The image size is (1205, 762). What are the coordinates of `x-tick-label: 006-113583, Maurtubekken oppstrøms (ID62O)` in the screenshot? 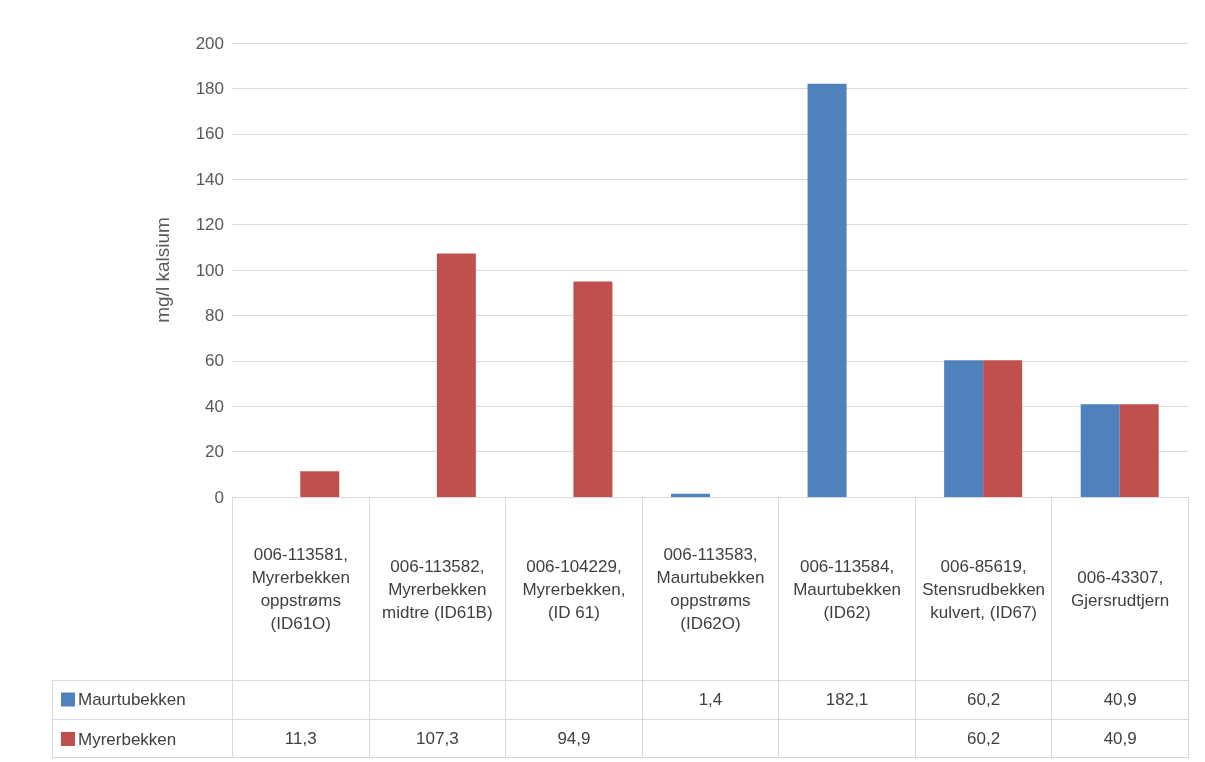 It's located at (710, 589).